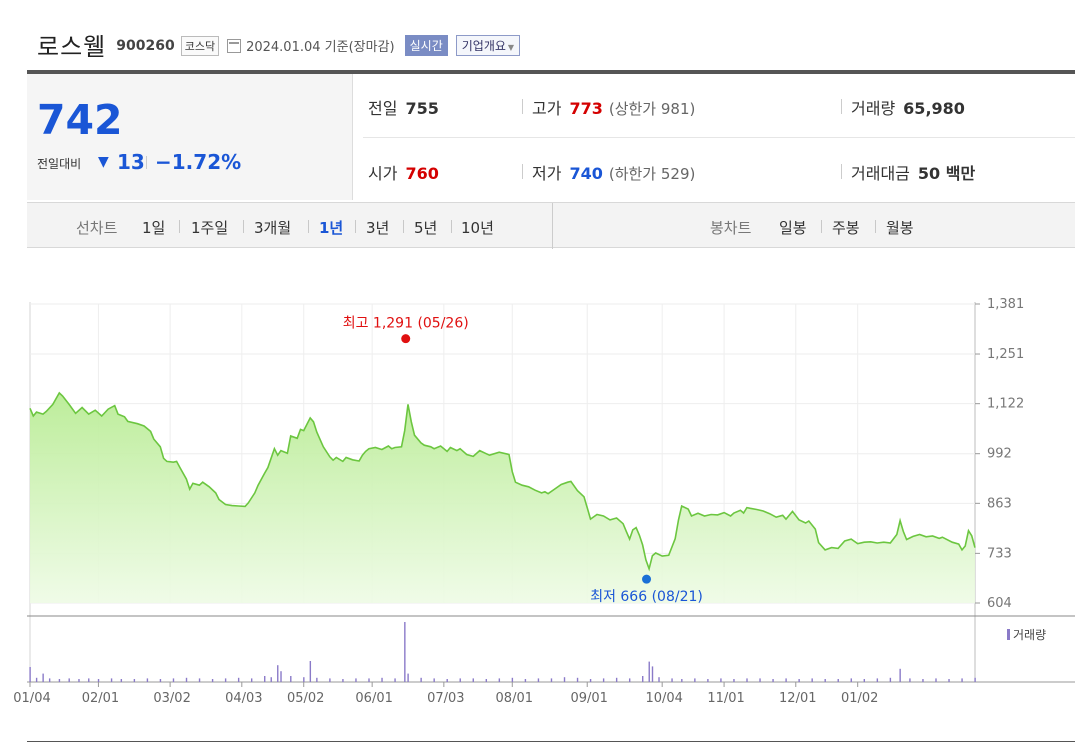  Describe the element at coordinates (131, 162) in the screenshot. I see `price-change: 13` at that location.